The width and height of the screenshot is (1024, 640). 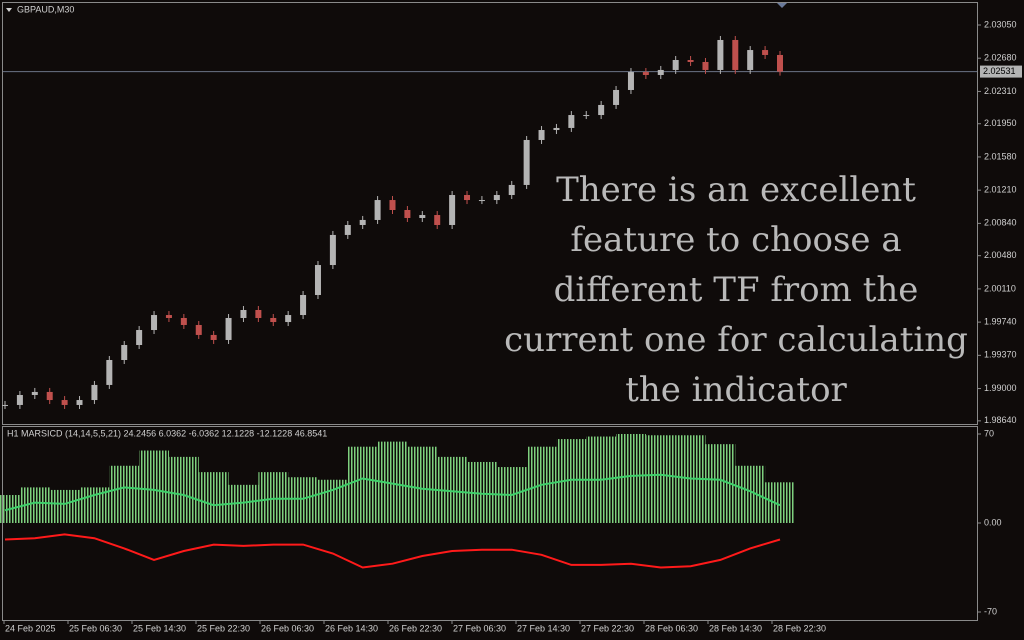 I want to click on y-tick-label: -70, so click(x=990, y=611).